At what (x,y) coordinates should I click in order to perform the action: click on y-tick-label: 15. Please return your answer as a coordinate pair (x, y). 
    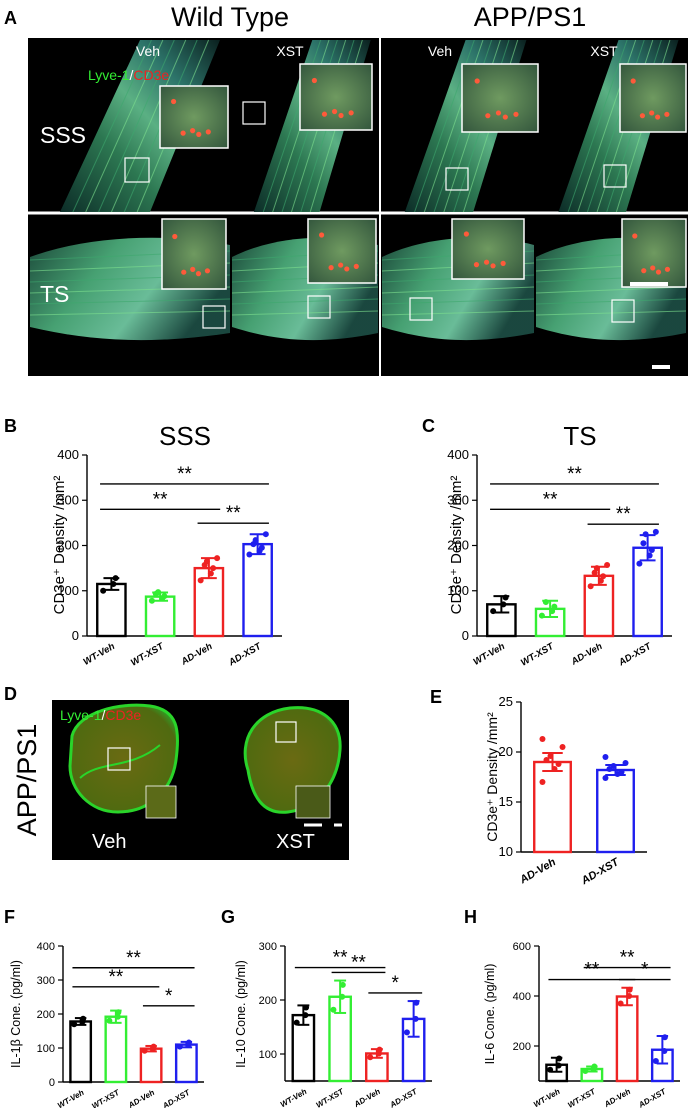
    Looking at the image, I should click on (506, 801).